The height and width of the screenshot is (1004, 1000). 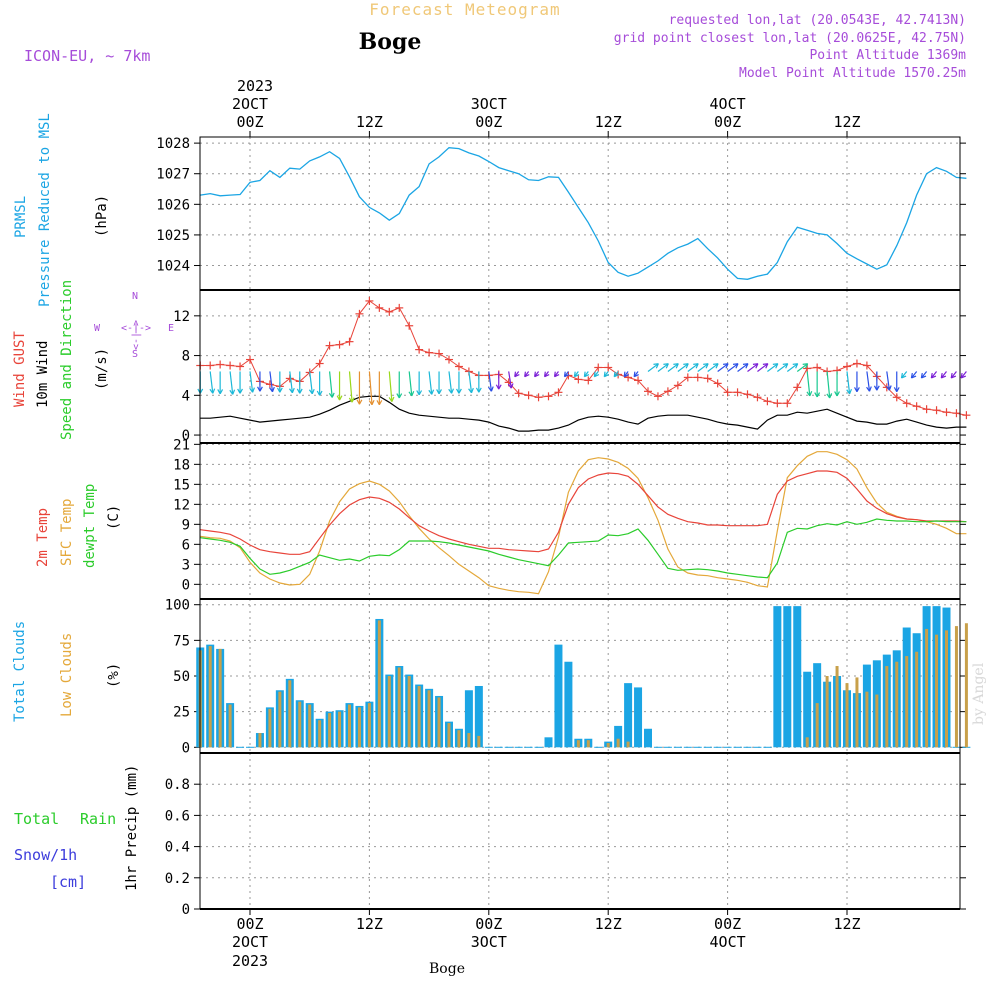 What do you see at coordinates (102, 216) in the screenshot?
I see `pressure-unit-label: (hPa)` at bounding box center [102, 216].